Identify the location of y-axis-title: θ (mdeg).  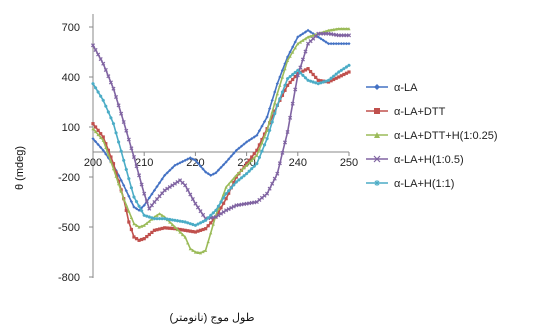
(20, 168).